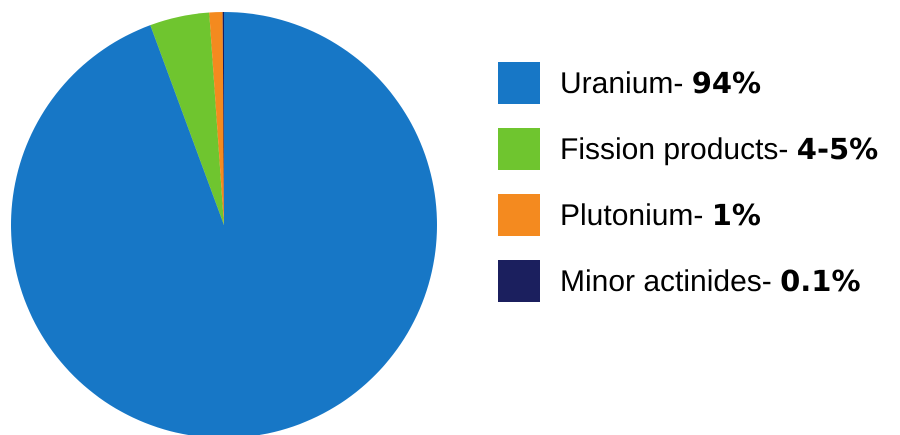 Image resolution: width=900 pixels, height=435 pixels. What do you see at coordinates (736, 215) in the screenshot?
I see `data-label: 1%` at bounding box center [736, 215].